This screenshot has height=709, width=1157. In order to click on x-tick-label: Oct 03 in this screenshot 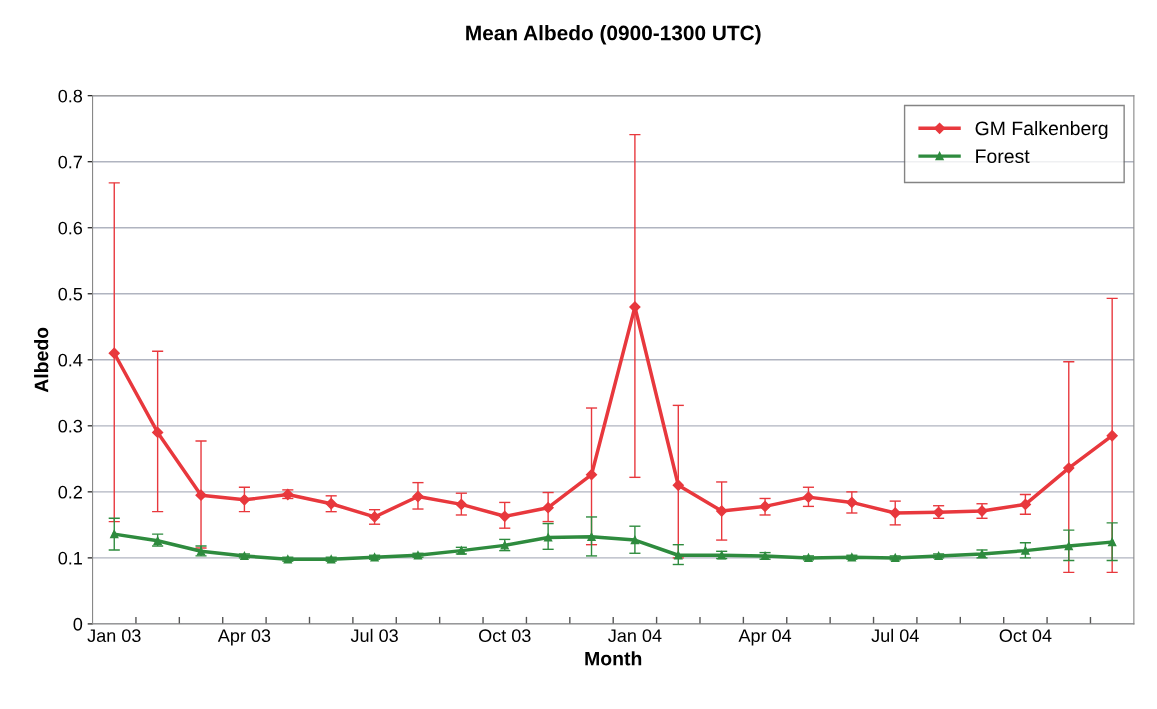, I will do `click(505, 636)`.